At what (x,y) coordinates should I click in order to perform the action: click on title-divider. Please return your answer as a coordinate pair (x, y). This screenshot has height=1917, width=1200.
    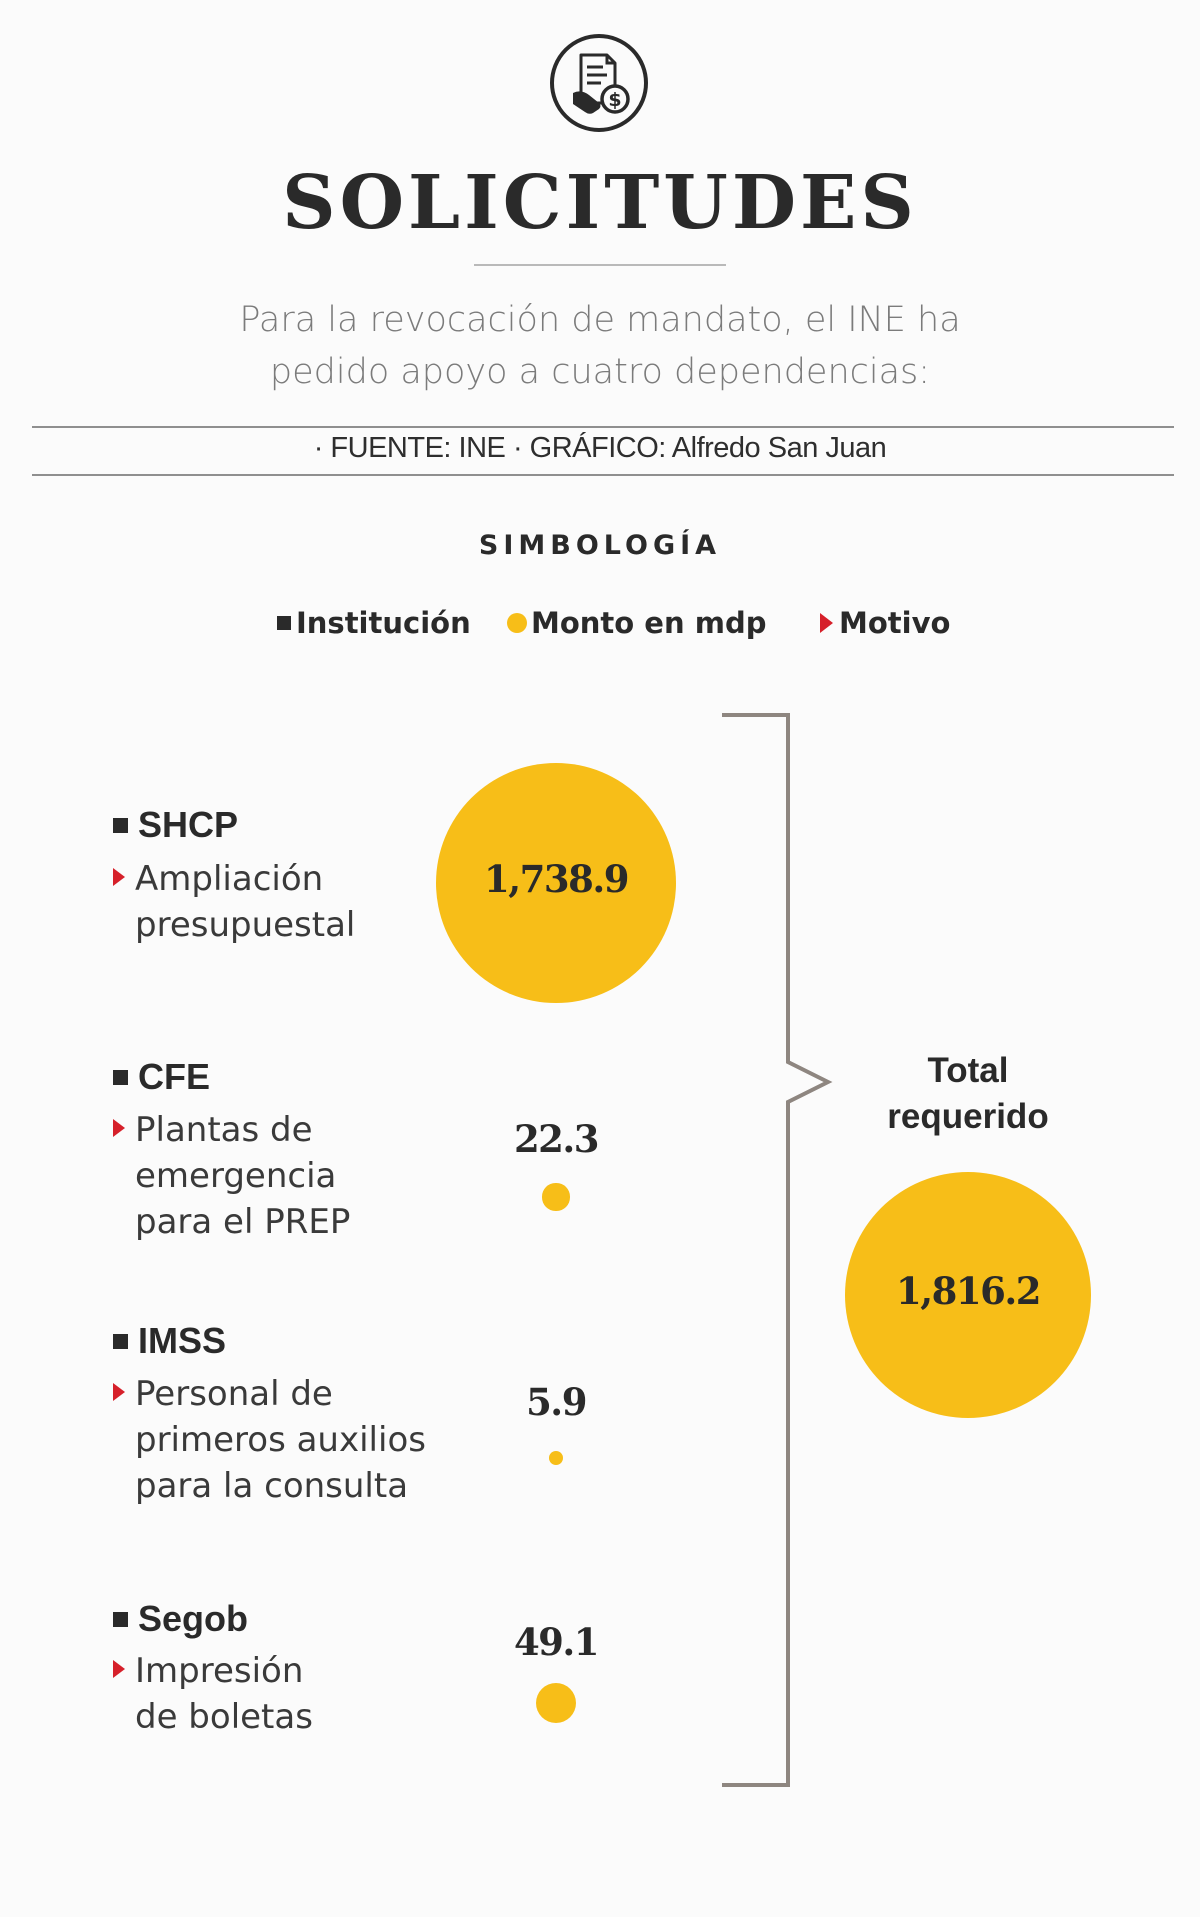
    Looking at the image, I should click on (600, 265).